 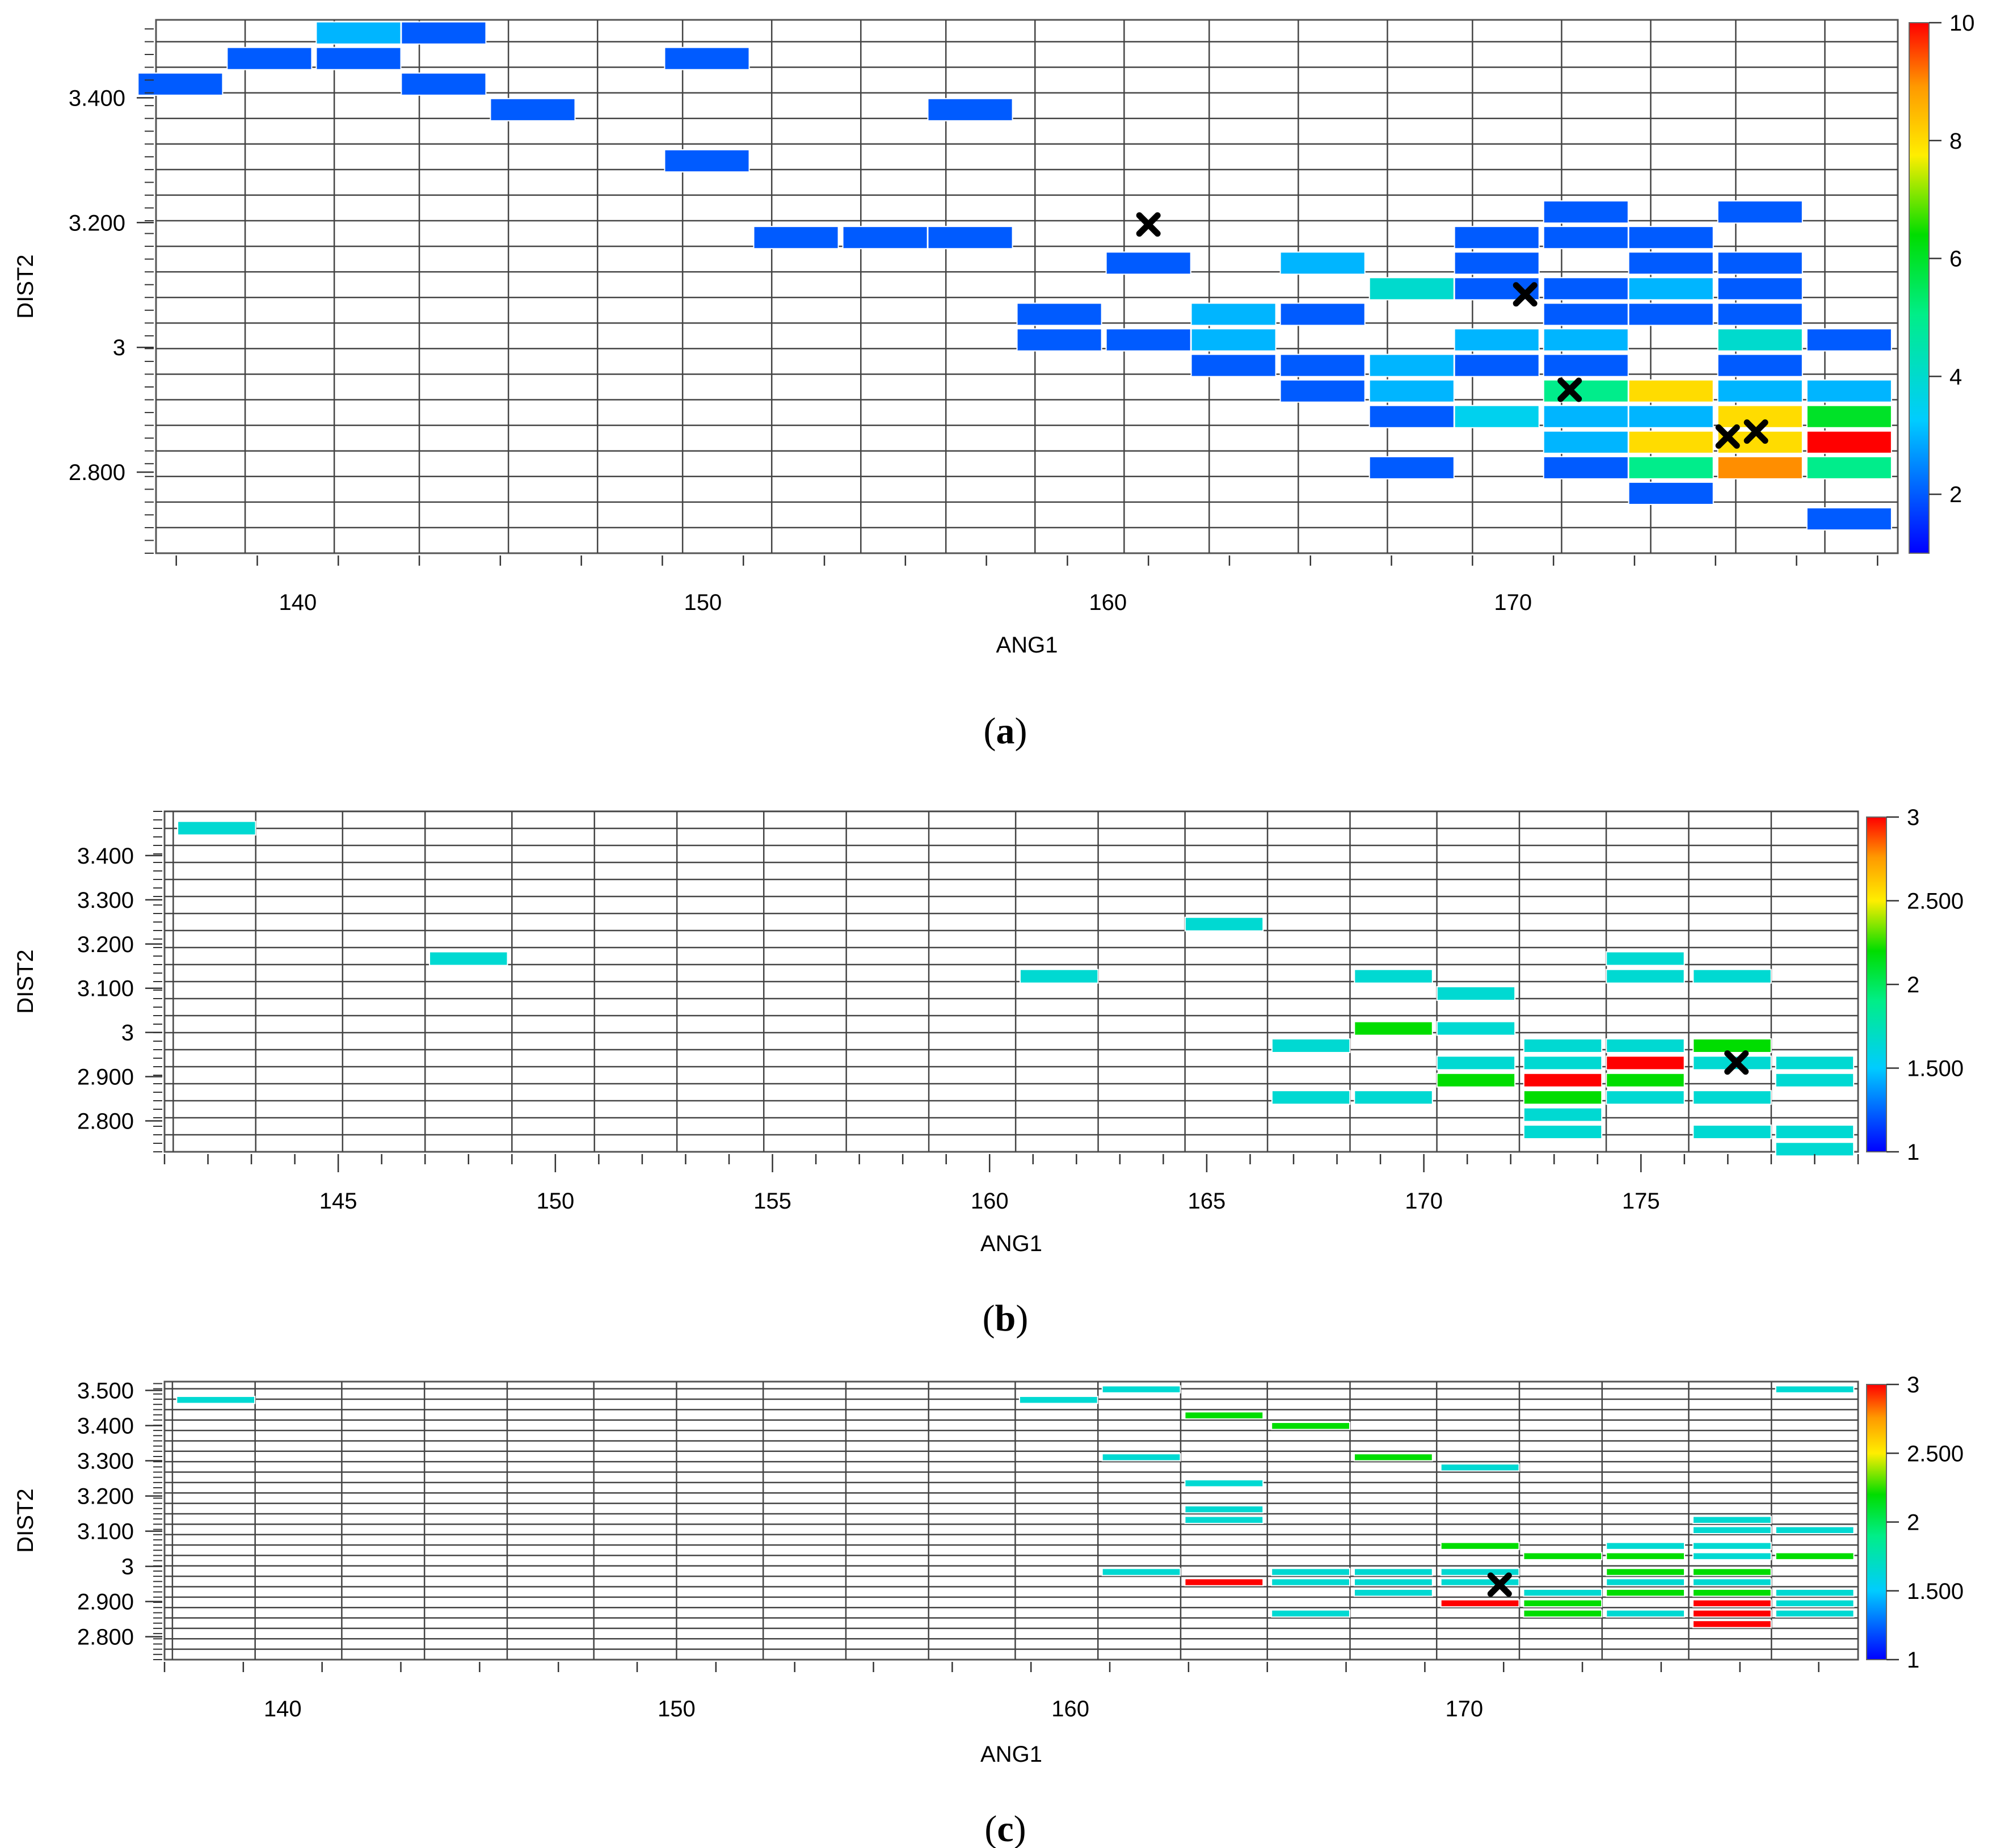 What do you see at coordinates (1005, 1319) in the screenshot?
I see `caption-letter: b` at bounding box center [1005, 1319].